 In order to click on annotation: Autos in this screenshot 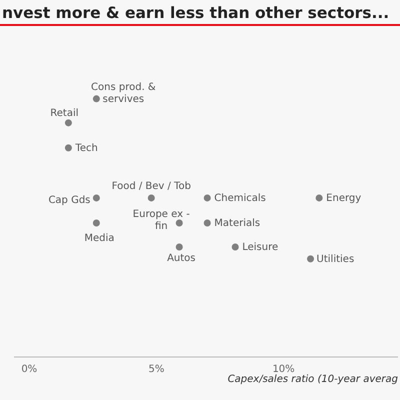, I will do `click(181, 258)`.